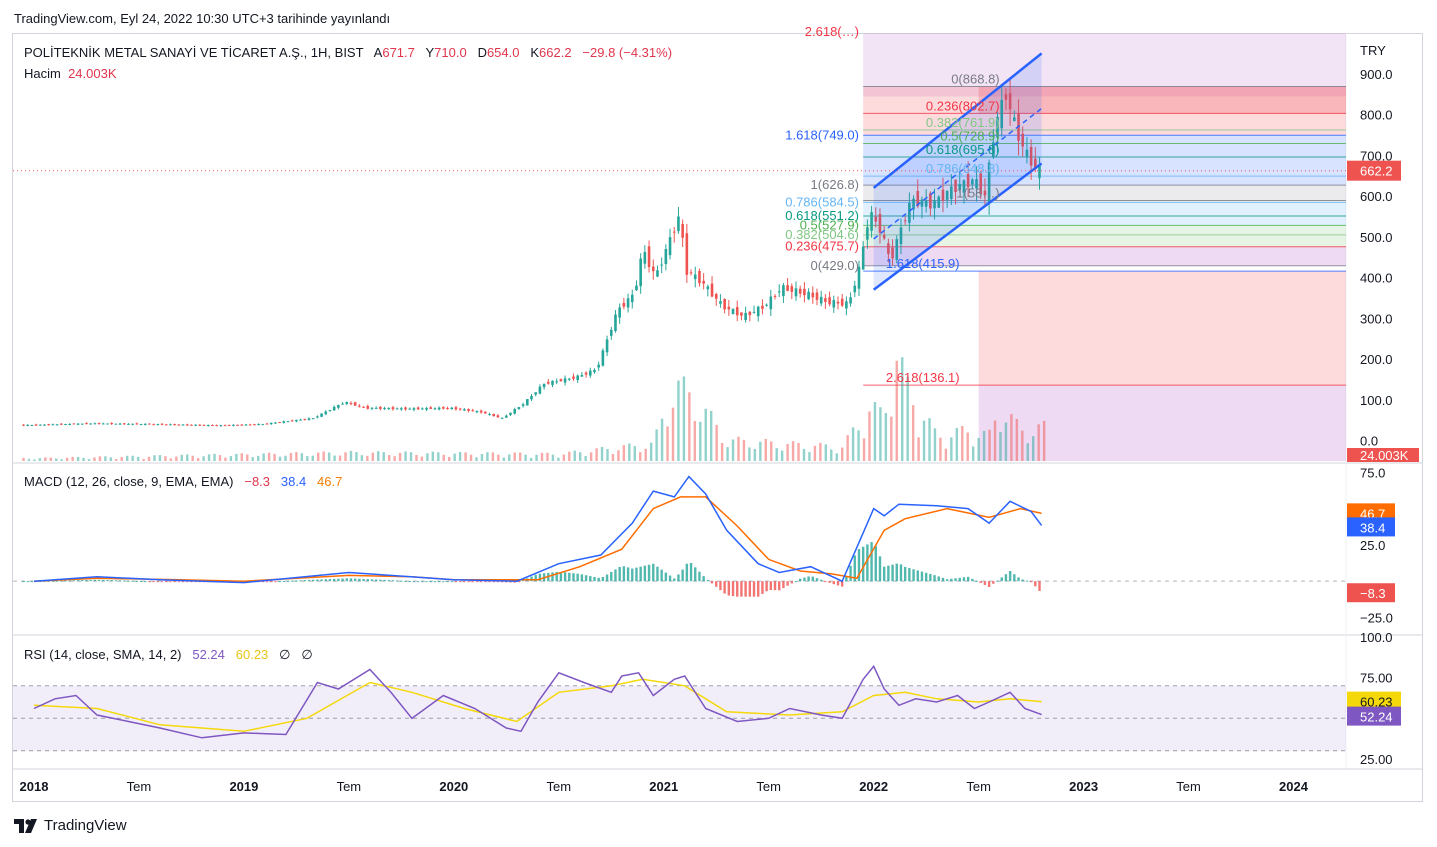 The width and height of the screenshot is (1437, 847). I want to click on fib-label-left: 0(429.0), so click(835, 265).